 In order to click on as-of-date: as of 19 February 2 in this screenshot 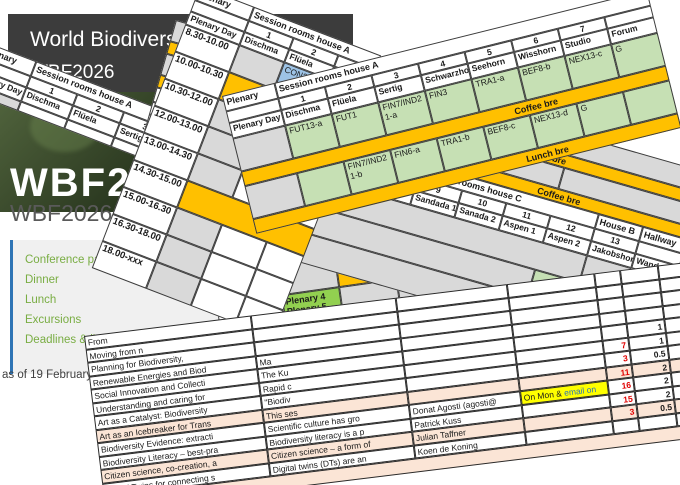, I will do `click(52, 375)`.